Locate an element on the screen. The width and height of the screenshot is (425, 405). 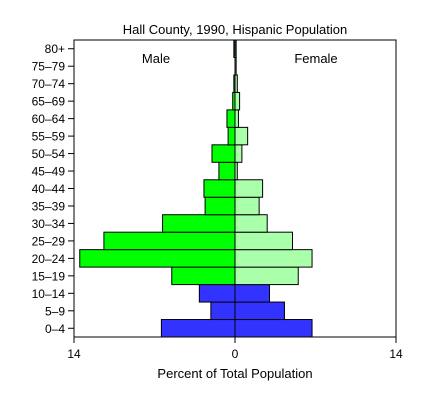
y-tick-label-14: 70–74 is located at coordinates (49, 84).